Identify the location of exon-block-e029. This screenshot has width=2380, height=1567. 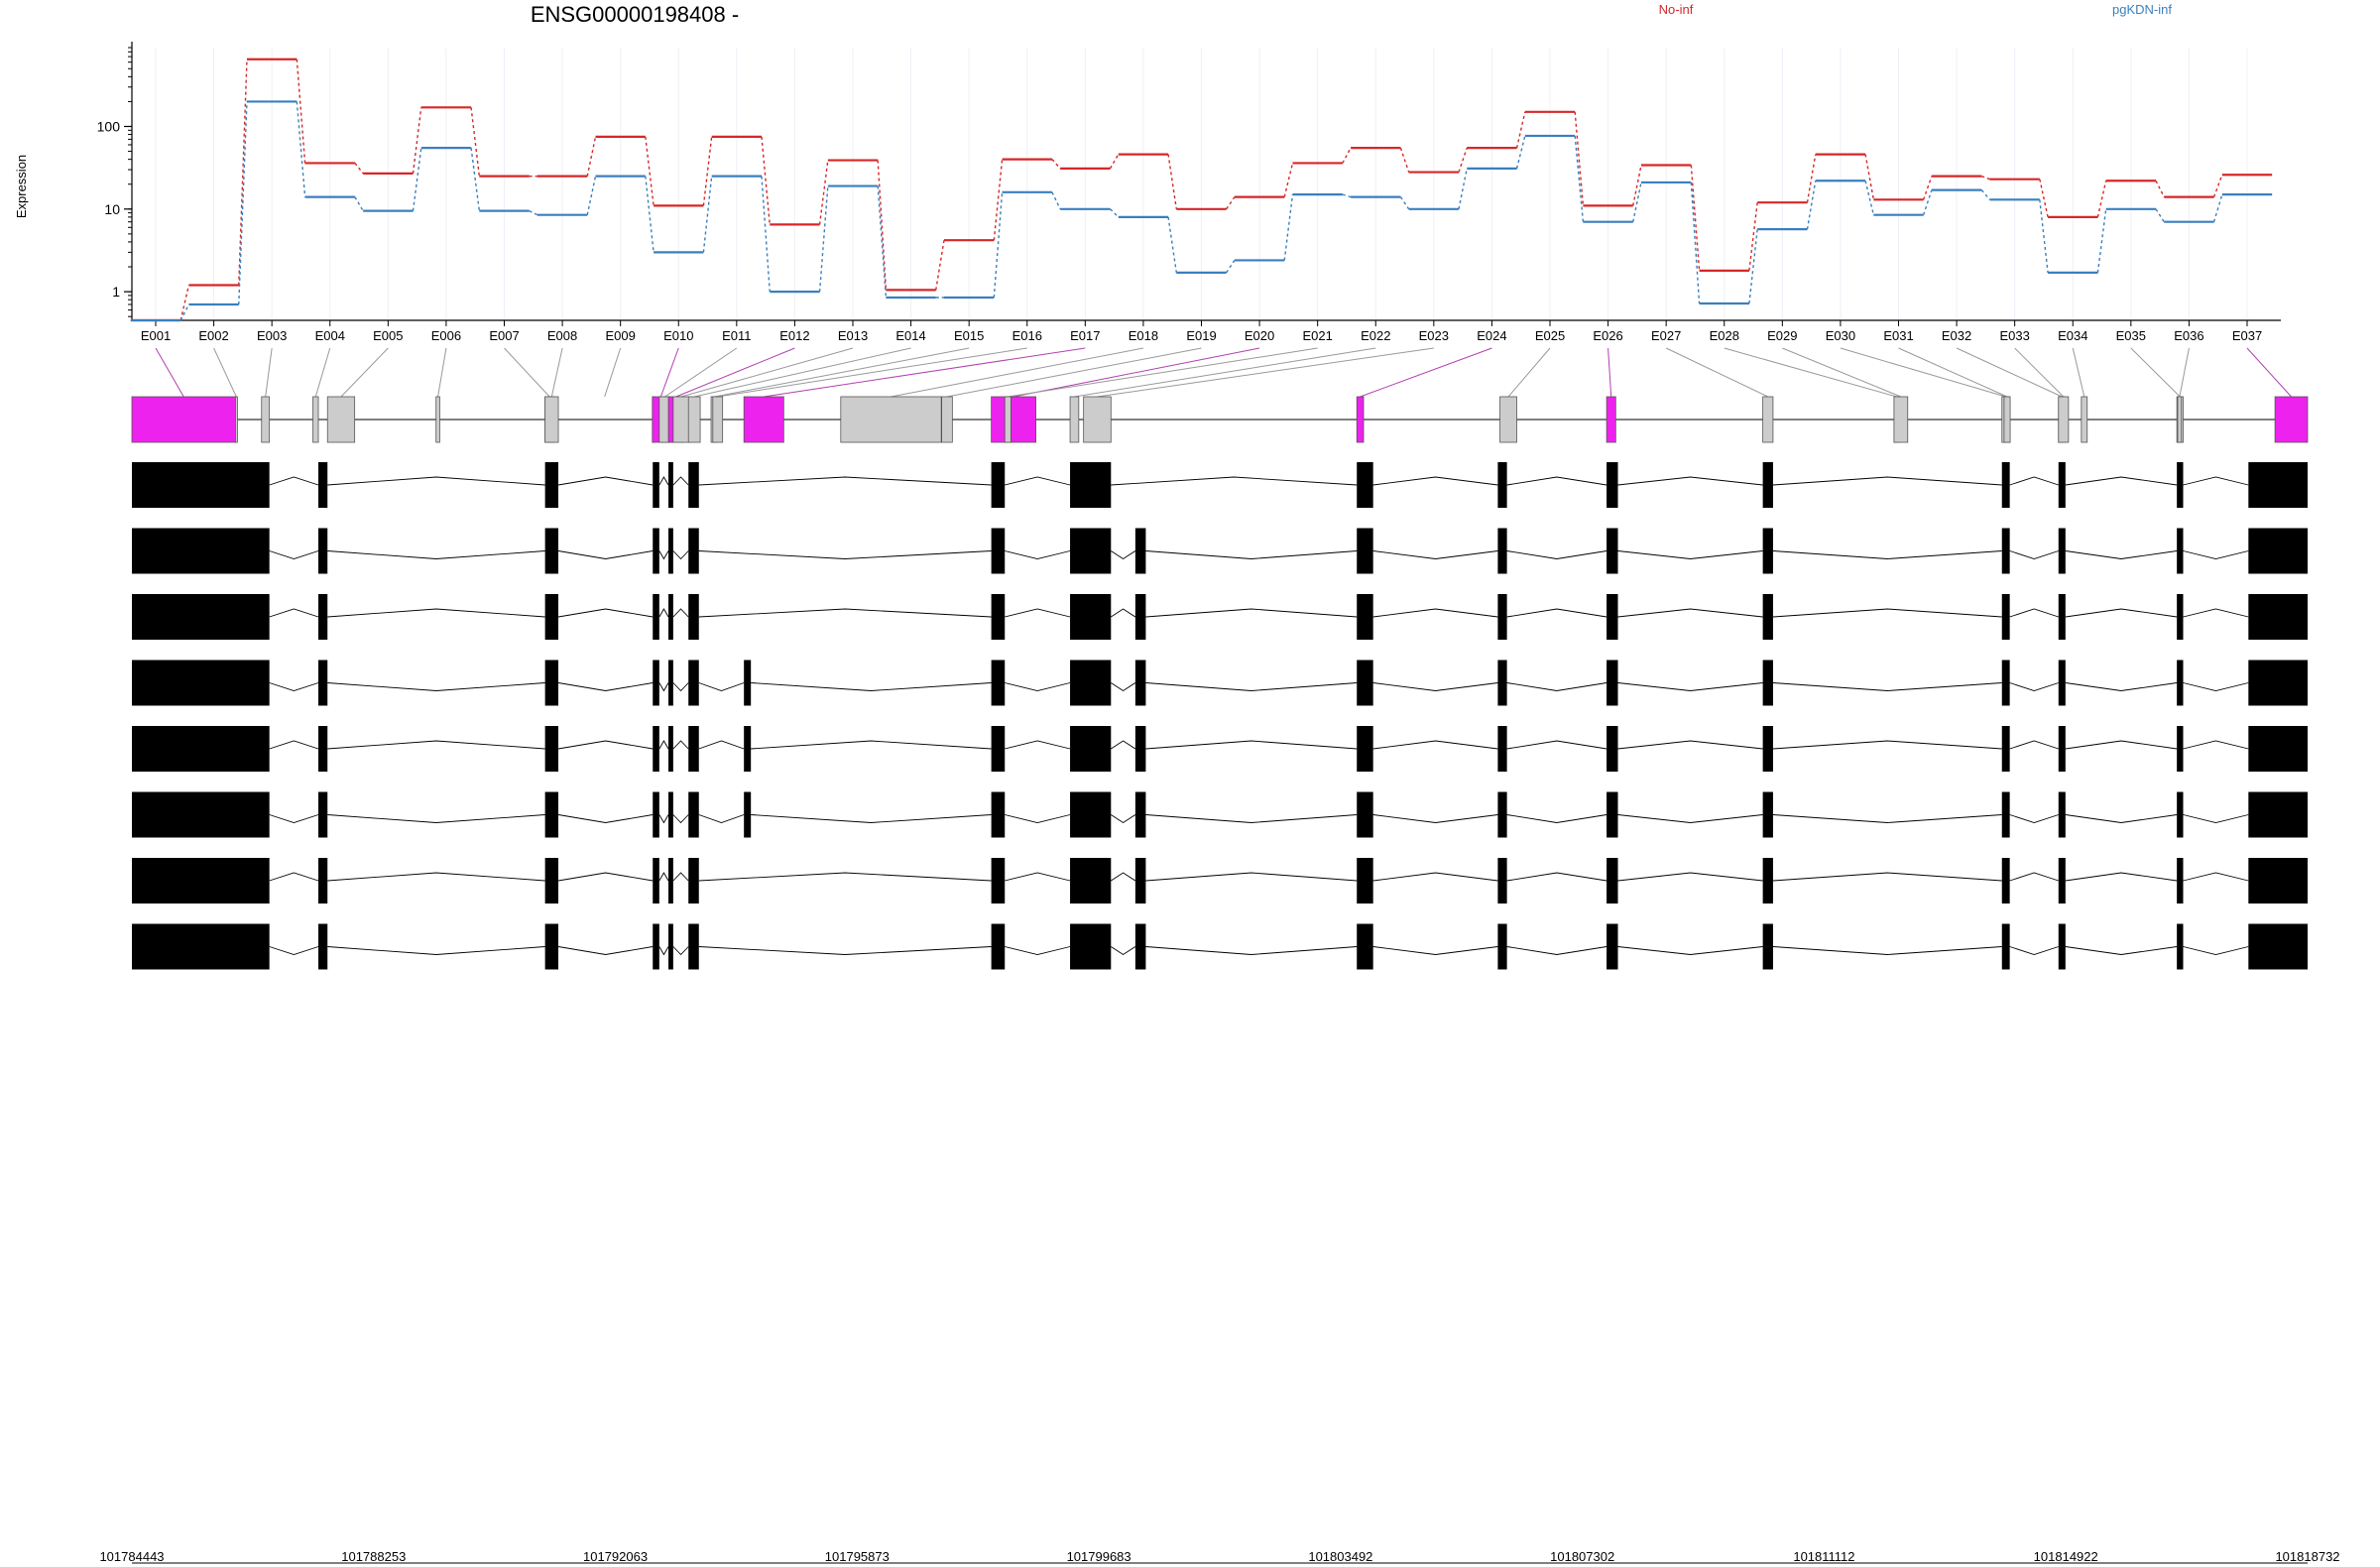
(1901, 419).